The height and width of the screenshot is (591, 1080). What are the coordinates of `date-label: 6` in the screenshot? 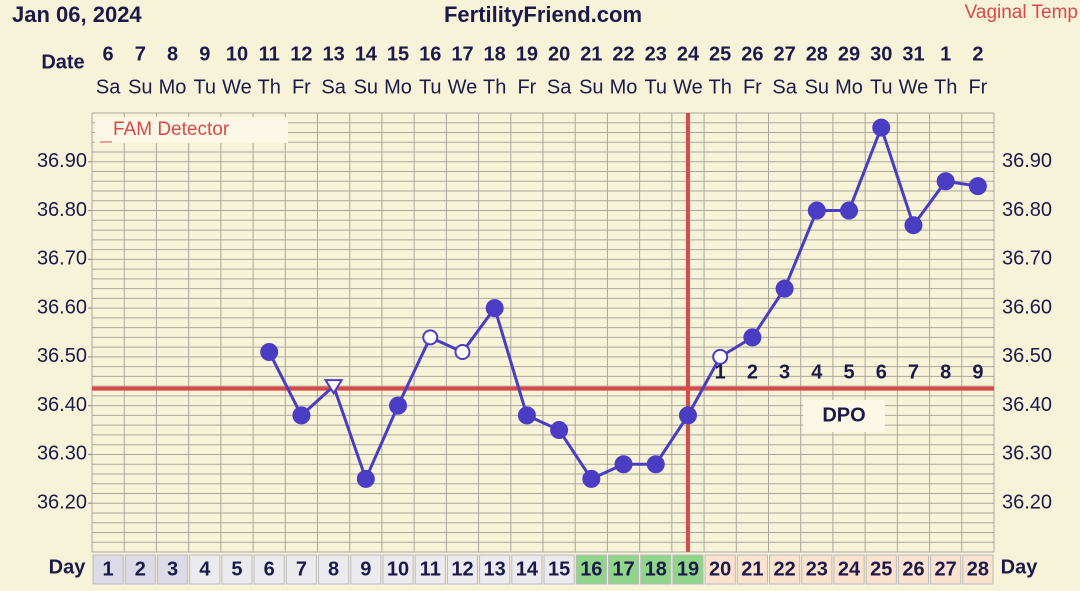 It's located at (108, 54).